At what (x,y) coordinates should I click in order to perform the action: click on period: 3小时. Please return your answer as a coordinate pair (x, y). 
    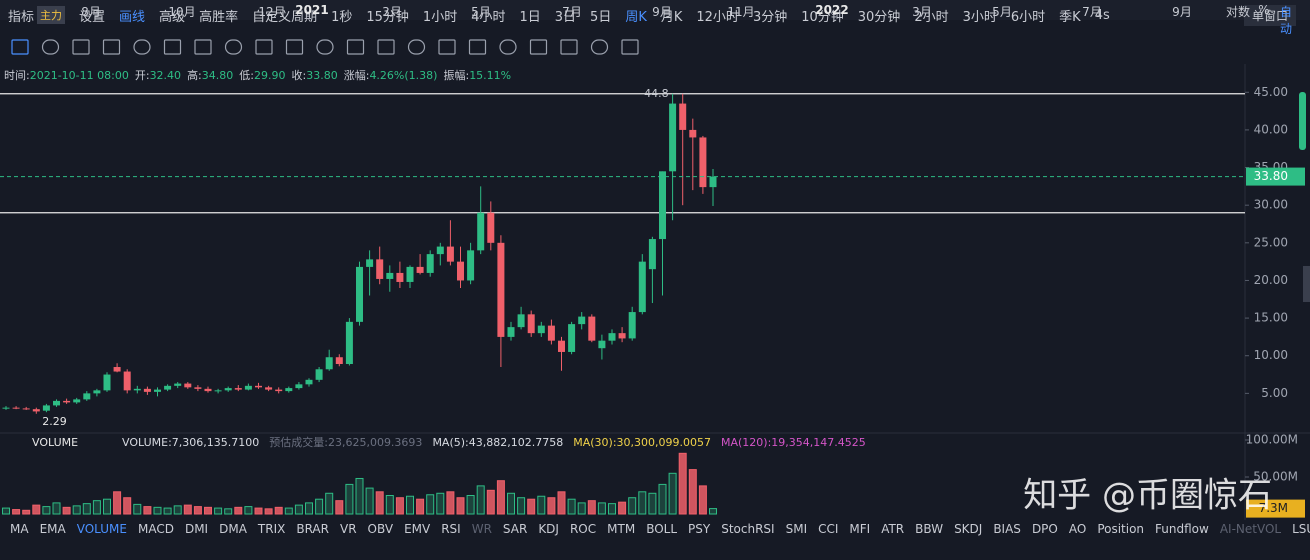
    Looking at the image, I should click on (979, 17).